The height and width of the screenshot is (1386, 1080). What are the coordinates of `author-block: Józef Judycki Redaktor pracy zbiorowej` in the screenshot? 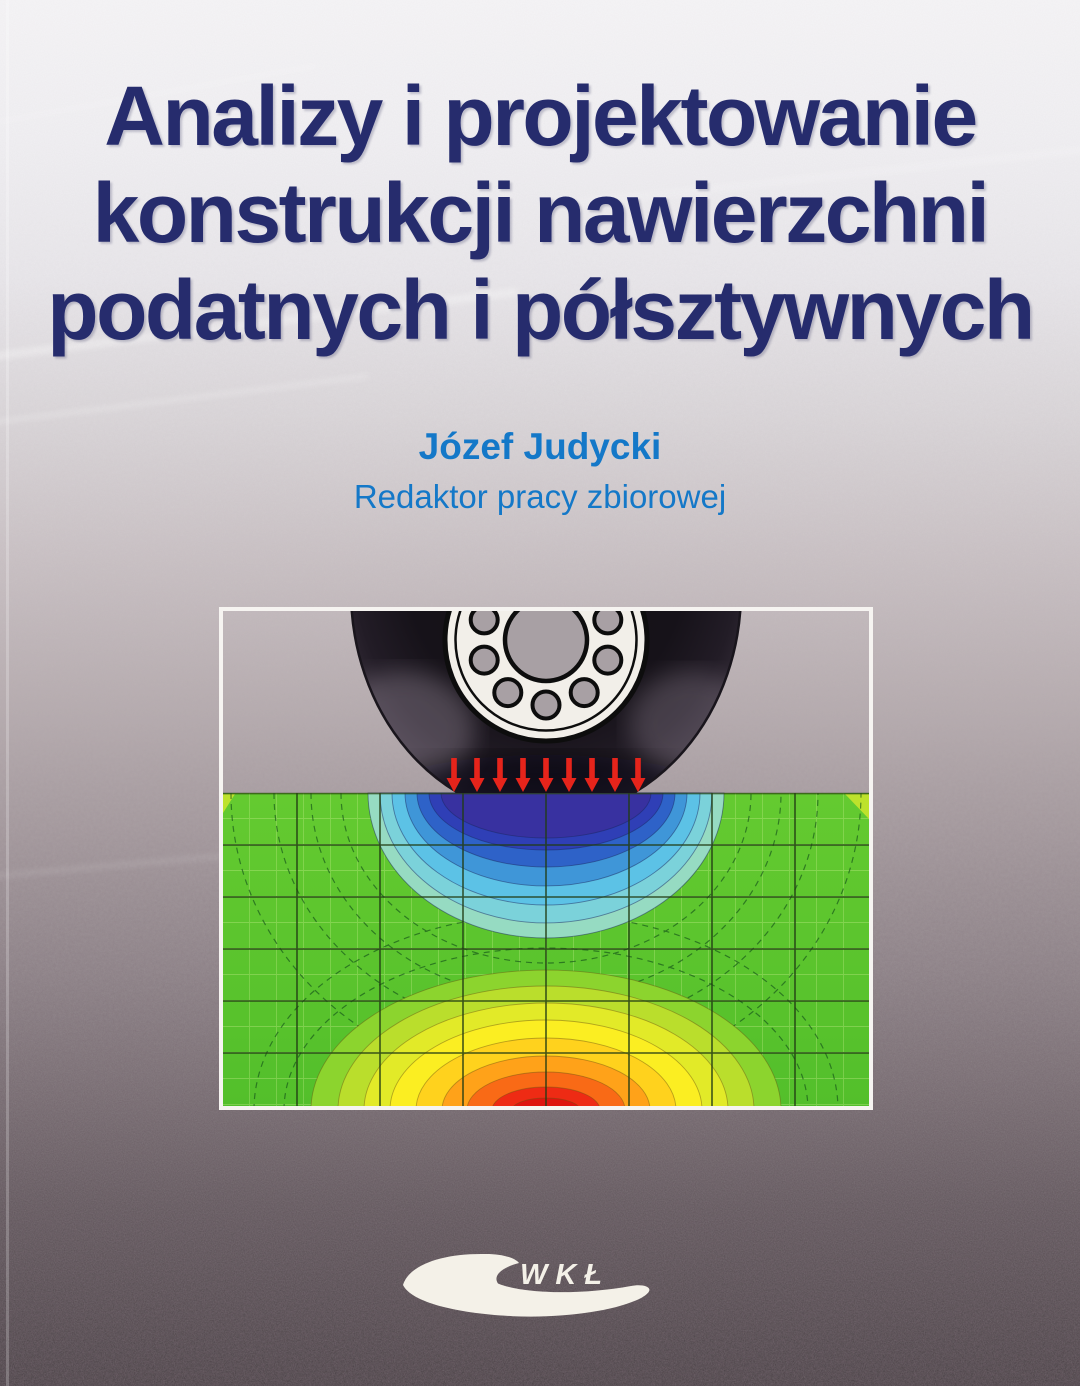 It's located at (540, 471).